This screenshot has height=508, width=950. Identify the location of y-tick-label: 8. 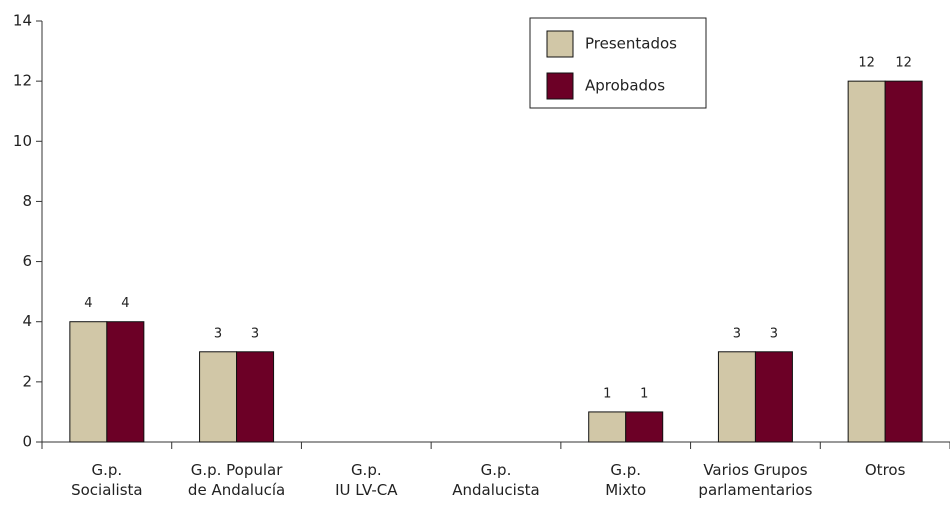
(27, 201).